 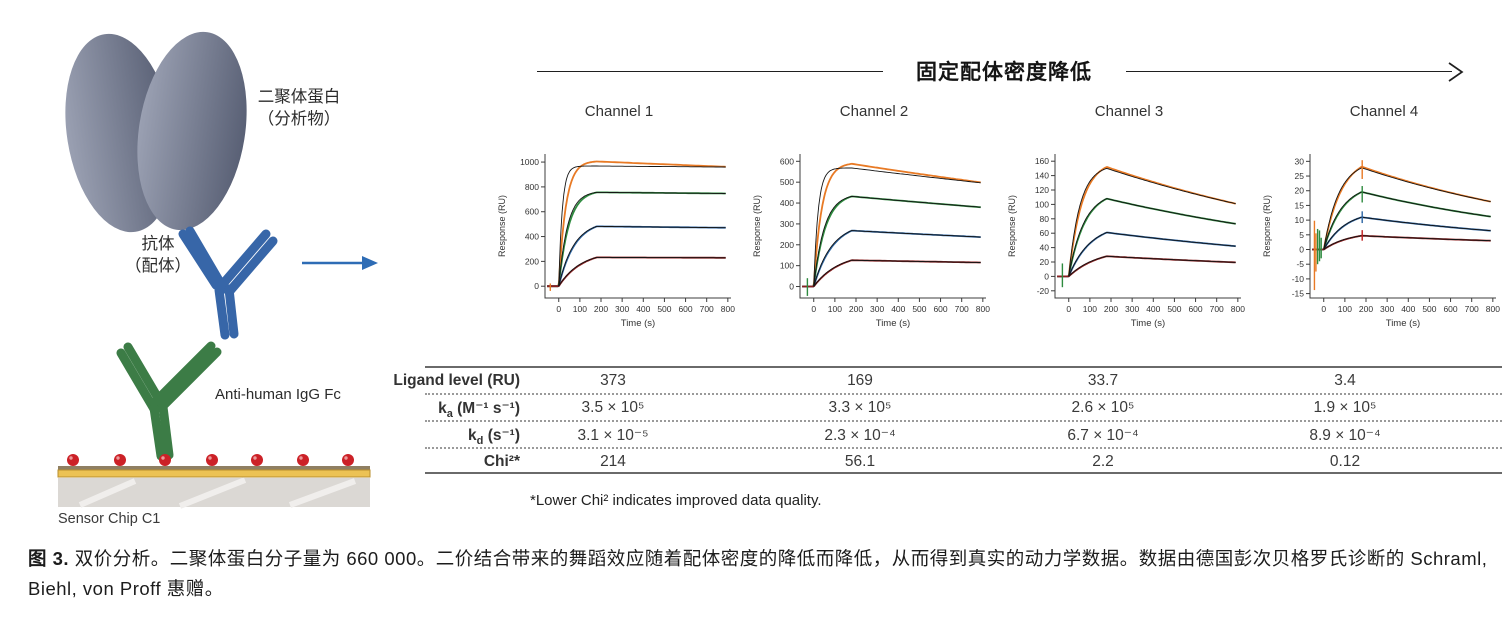 I want to click on table-bottom-rule, so click(x=963, y=473).